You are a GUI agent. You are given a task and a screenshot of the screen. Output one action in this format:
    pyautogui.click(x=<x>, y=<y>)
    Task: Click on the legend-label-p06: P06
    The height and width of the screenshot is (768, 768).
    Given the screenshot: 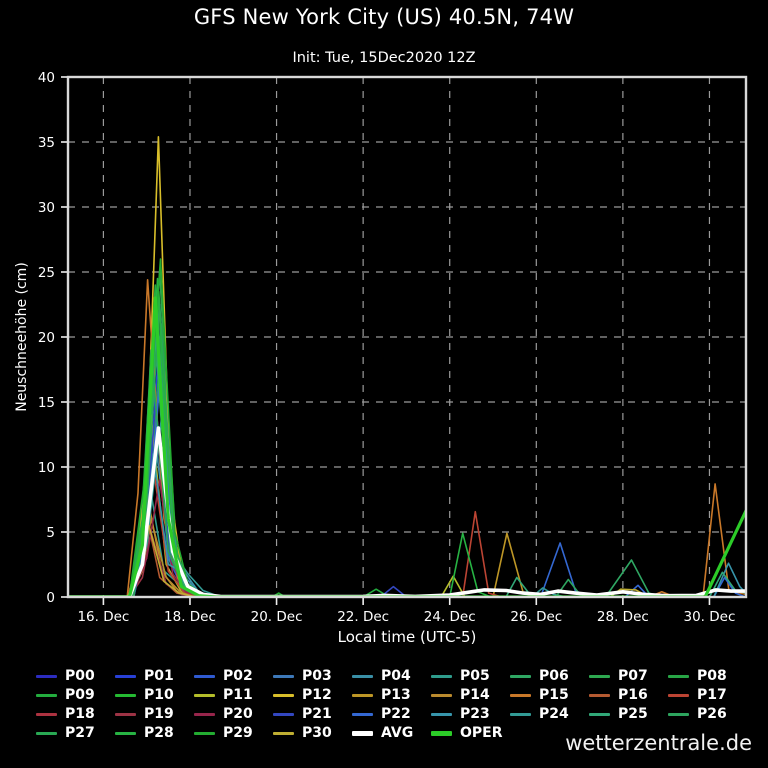 What is the action you would take?
    pyautogui.click(x=554, y=676)
    